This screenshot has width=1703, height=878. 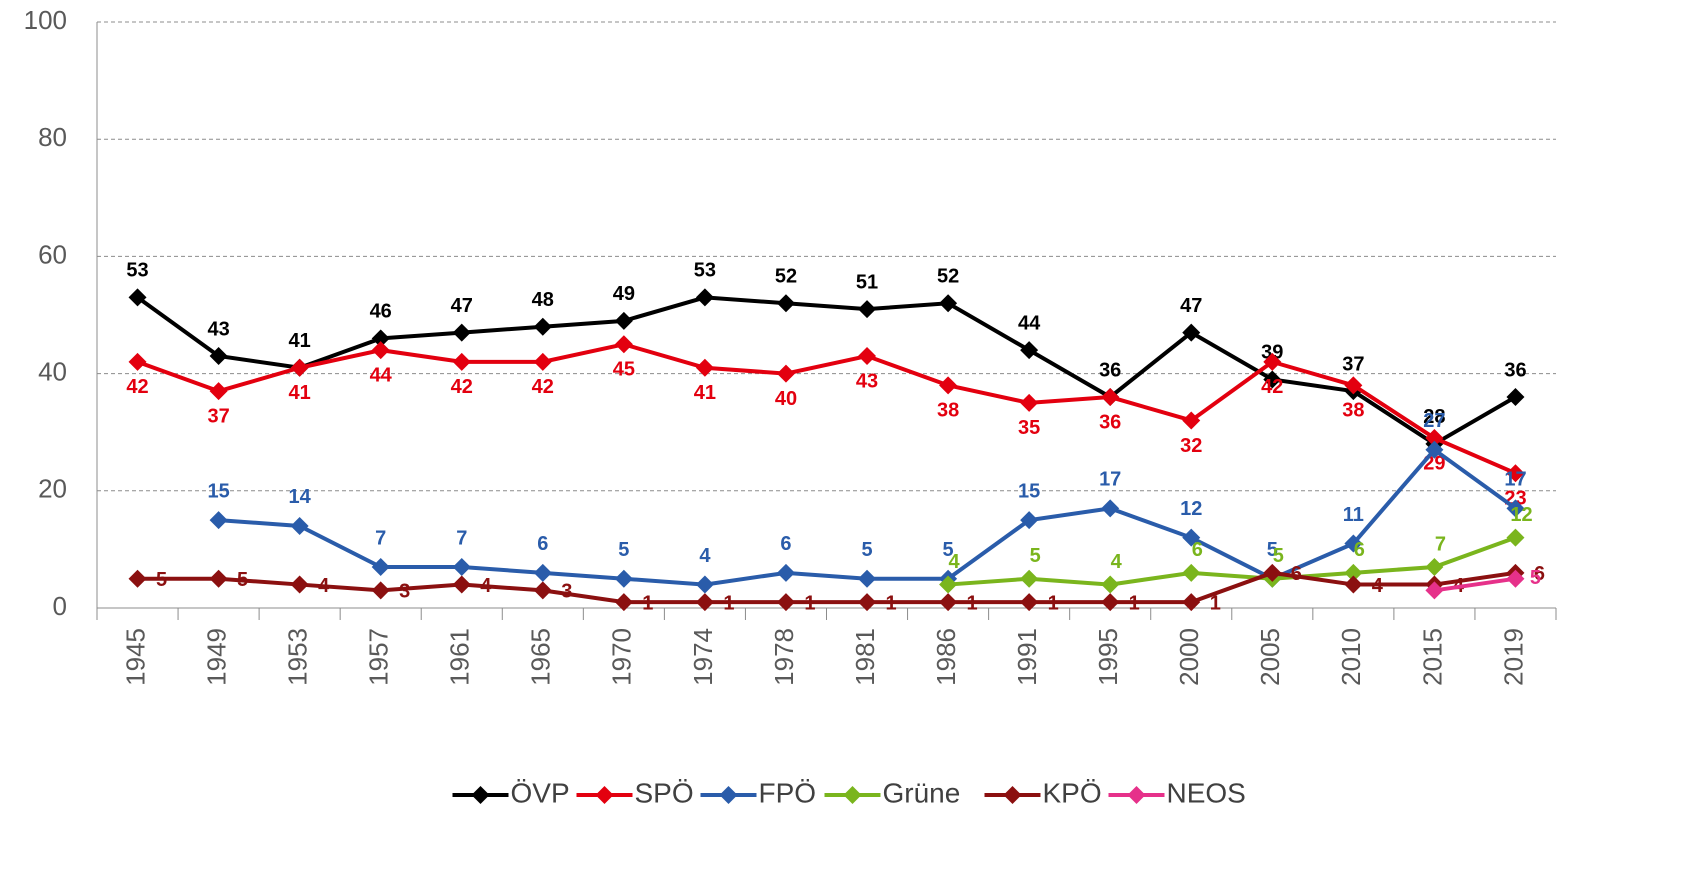 What do you see at coordinates (786, 399) in the screenshot?
I see `data-label: 40` at bounding box center [786, 399].